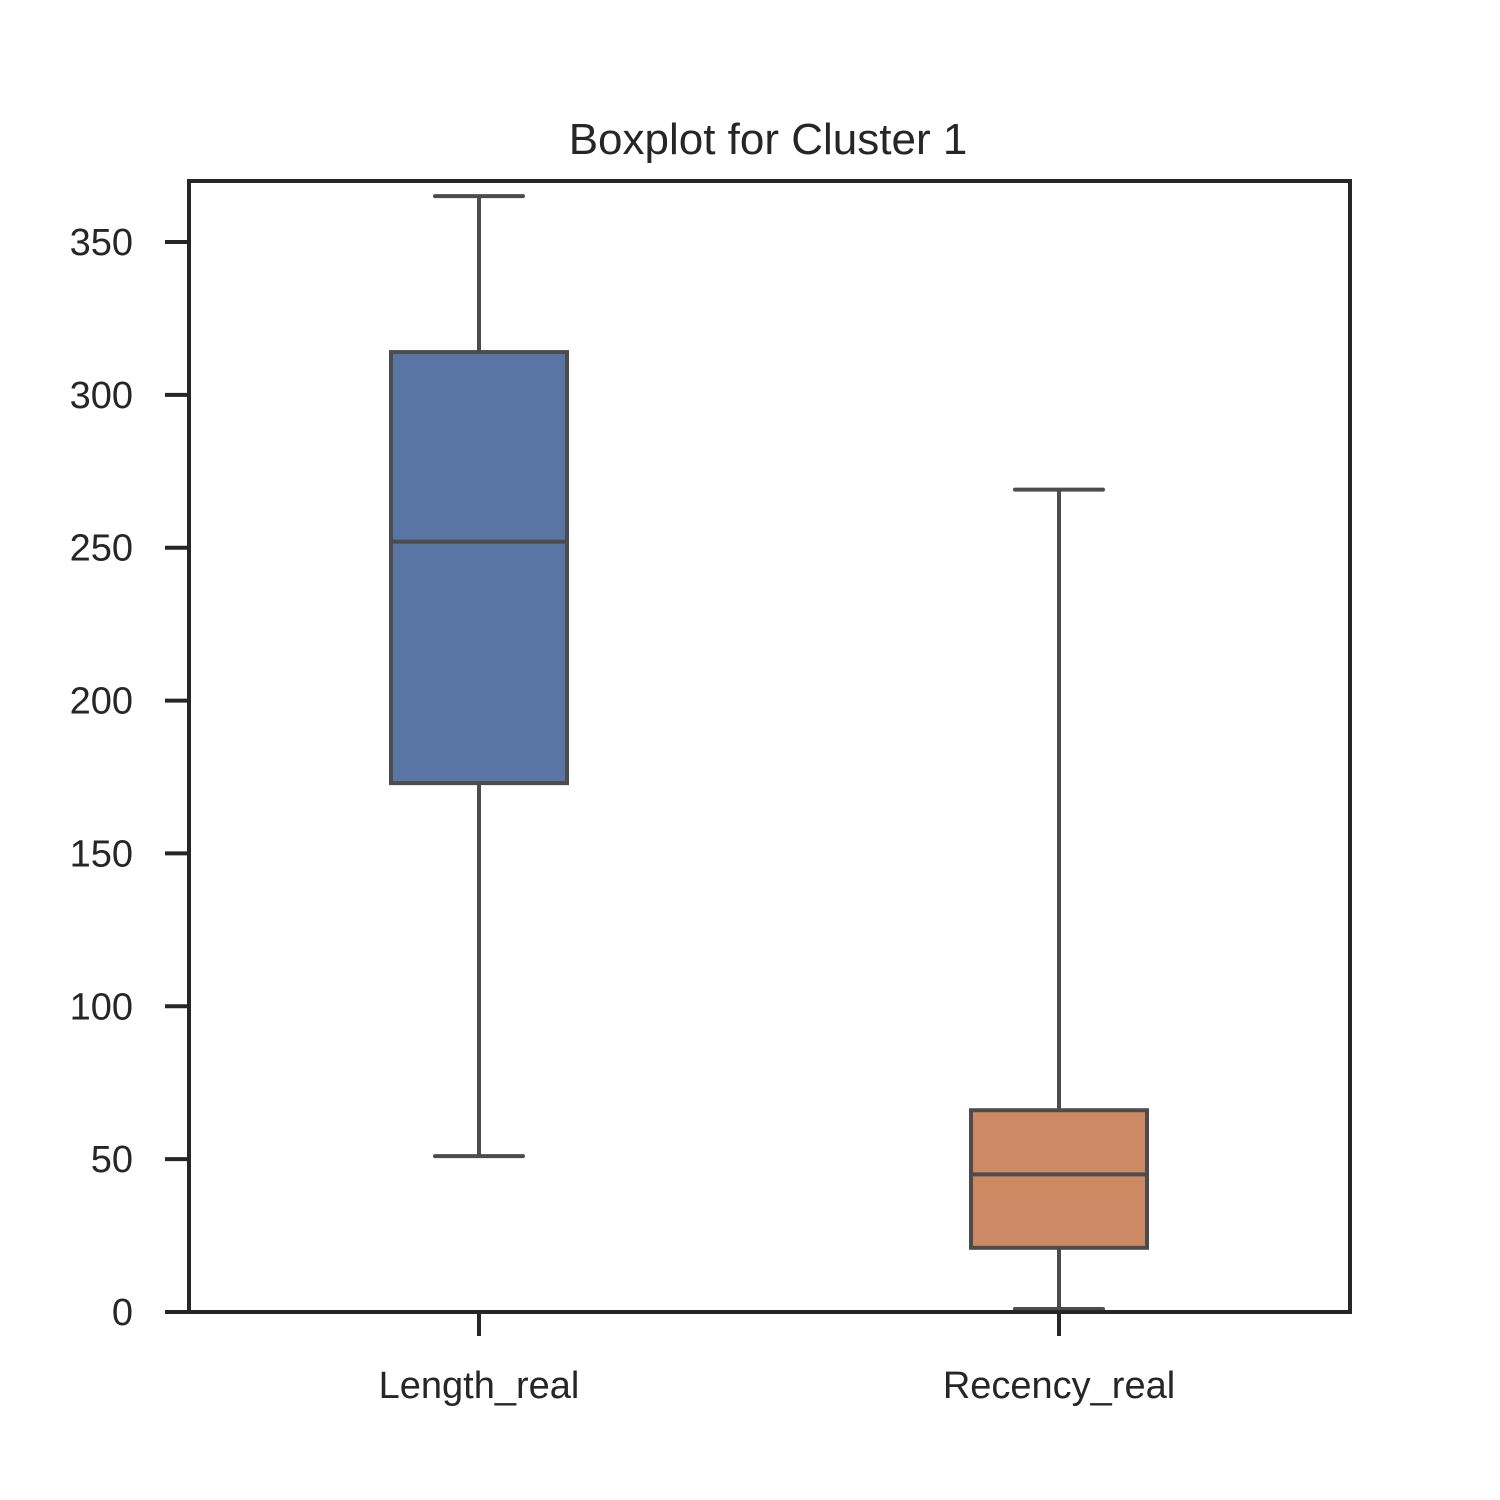 This screenshot has width=1500, height=1500. What do you see at coordinates (101, 396) in the screenshot?
I see `y-tick-label: 300` at bounding box center [101, 396].